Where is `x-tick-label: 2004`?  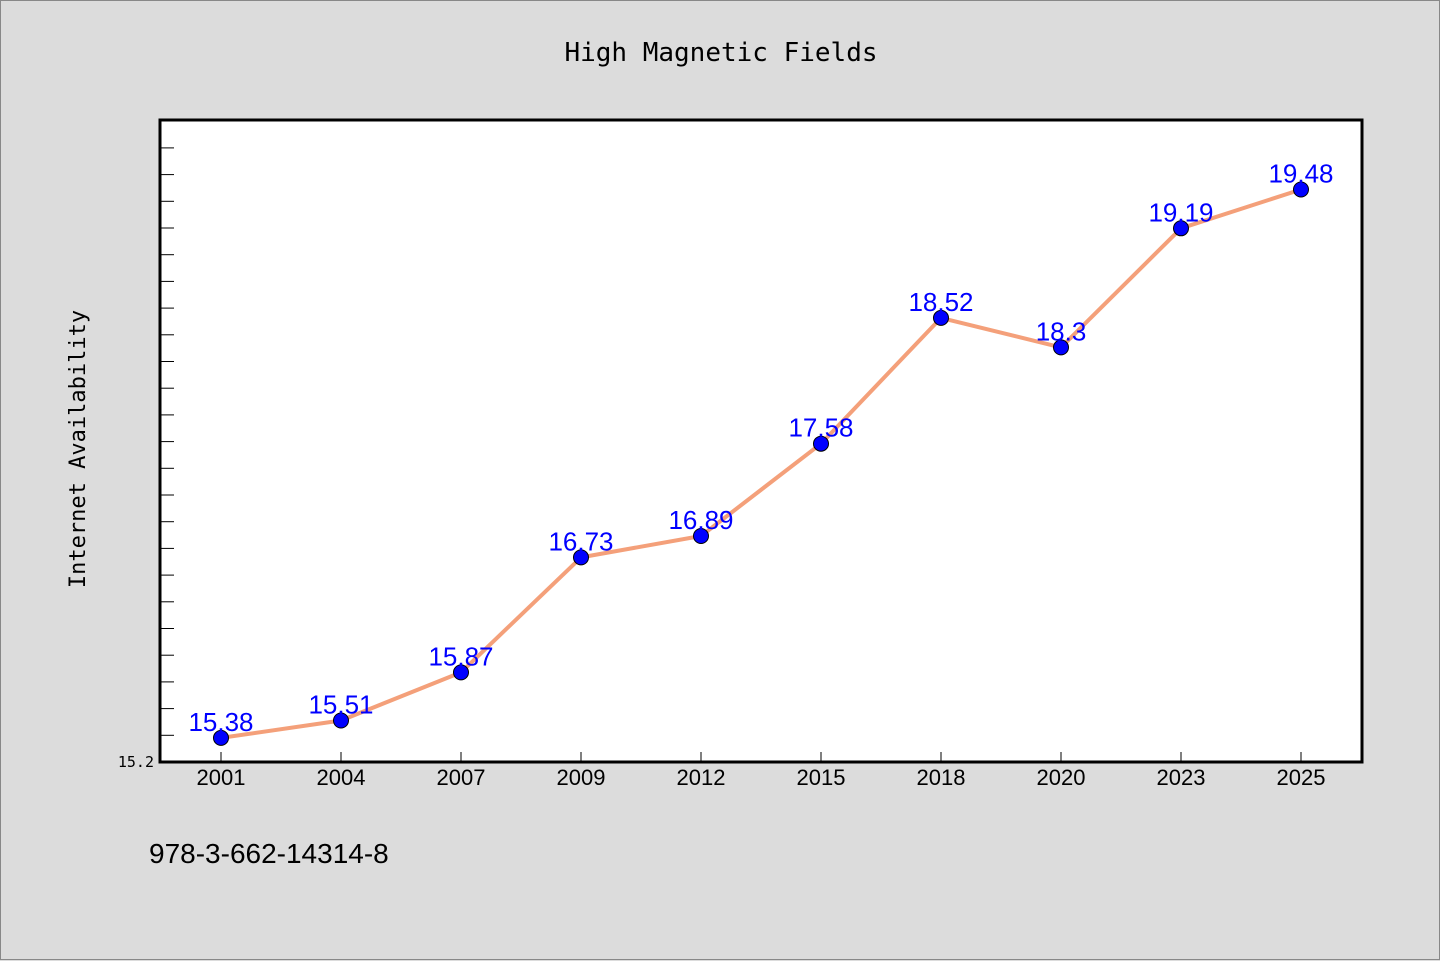 x-tick-label: 2004 is located at coordinates (341, 777).